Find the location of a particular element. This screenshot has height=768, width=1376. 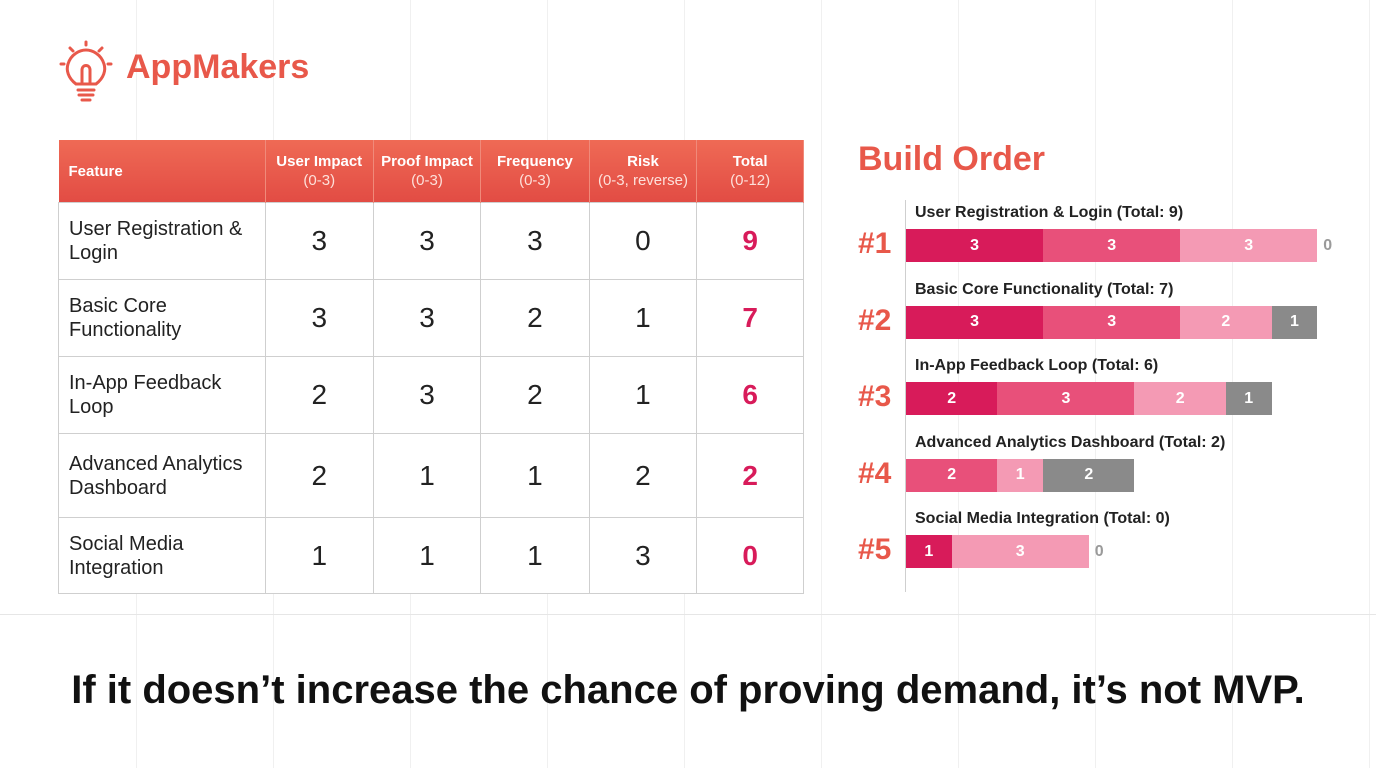

segment-label: 0 is located at coordinates (1328, 245).